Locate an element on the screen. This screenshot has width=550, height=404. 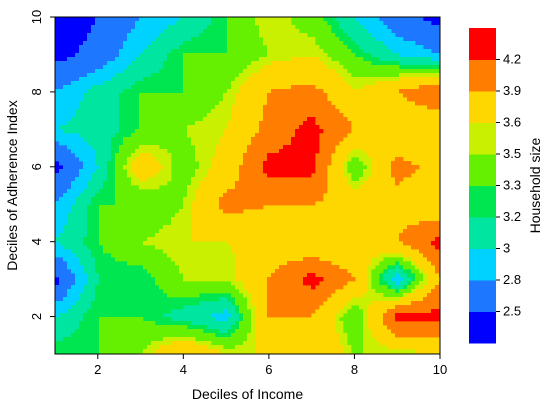
x-tick-label: 2 is located at coordinates (97, 369).